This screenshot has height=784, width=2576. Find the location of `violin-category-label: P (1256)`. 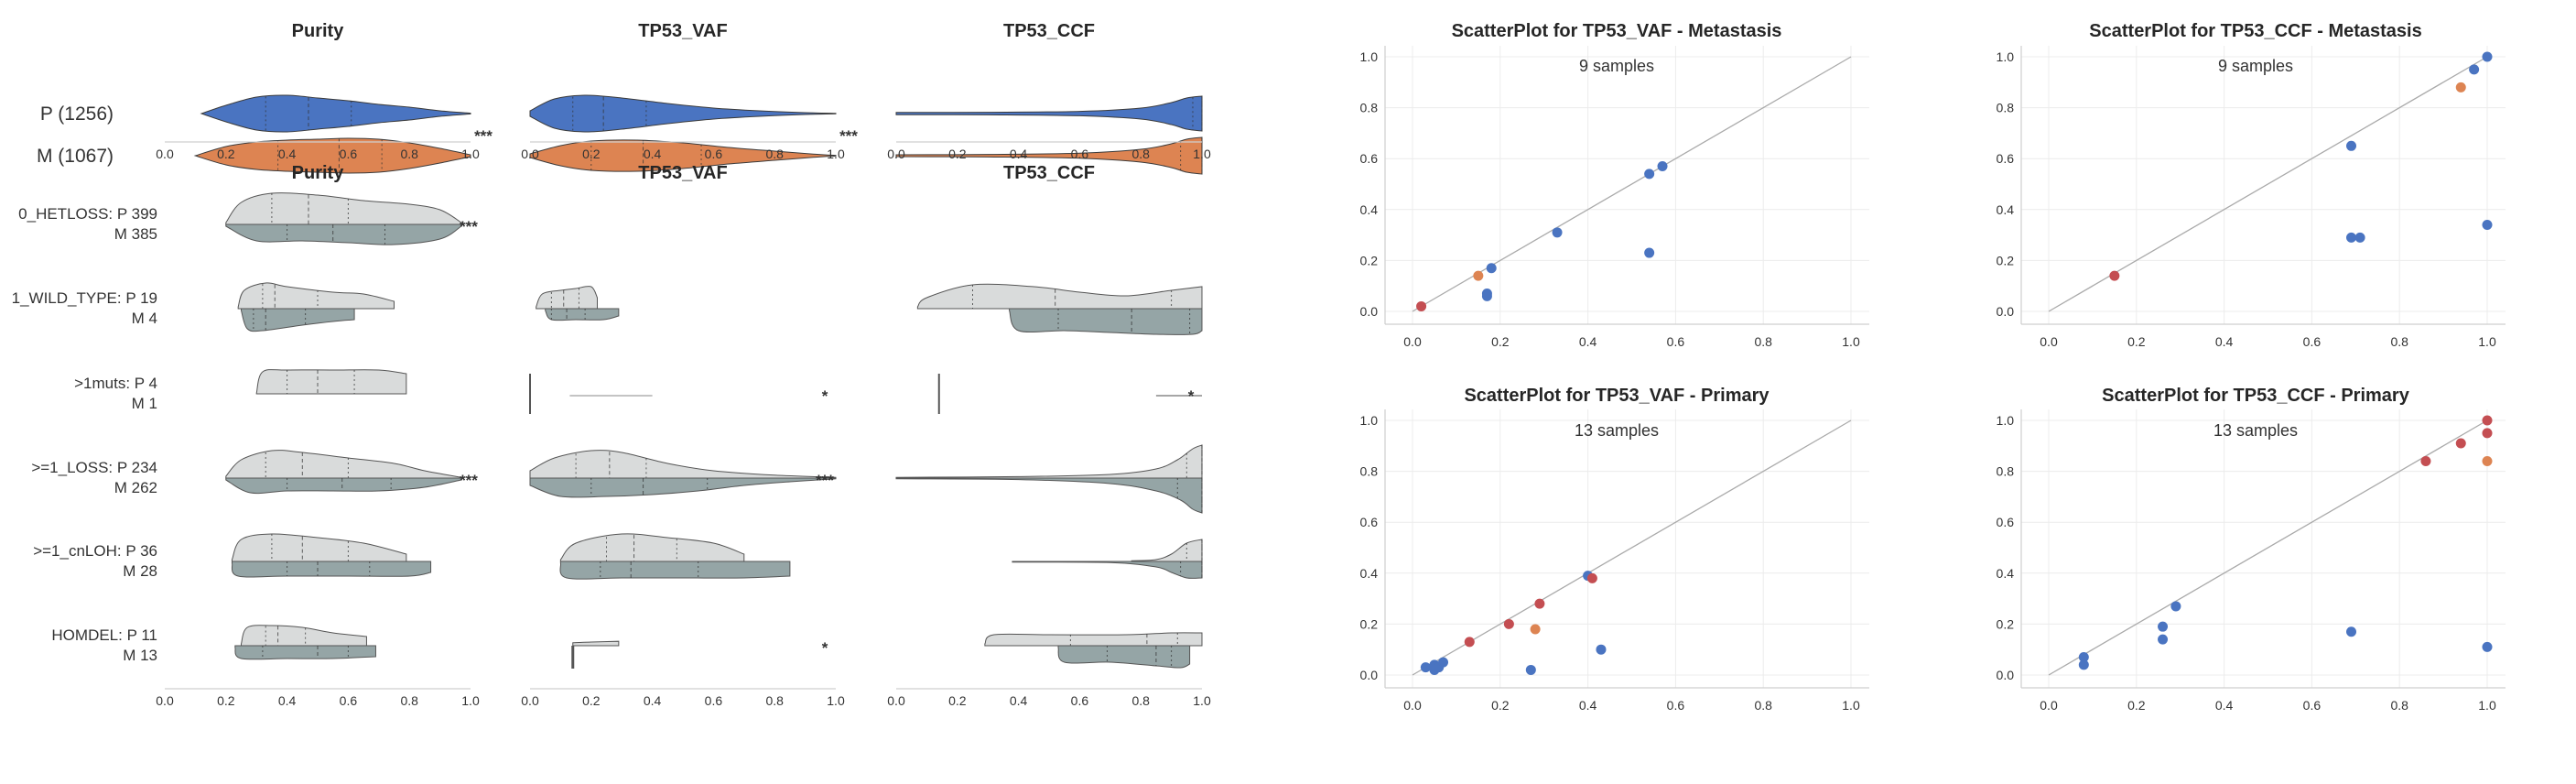

violin-category-label: P (1256) is located at coordinates (77, 114).